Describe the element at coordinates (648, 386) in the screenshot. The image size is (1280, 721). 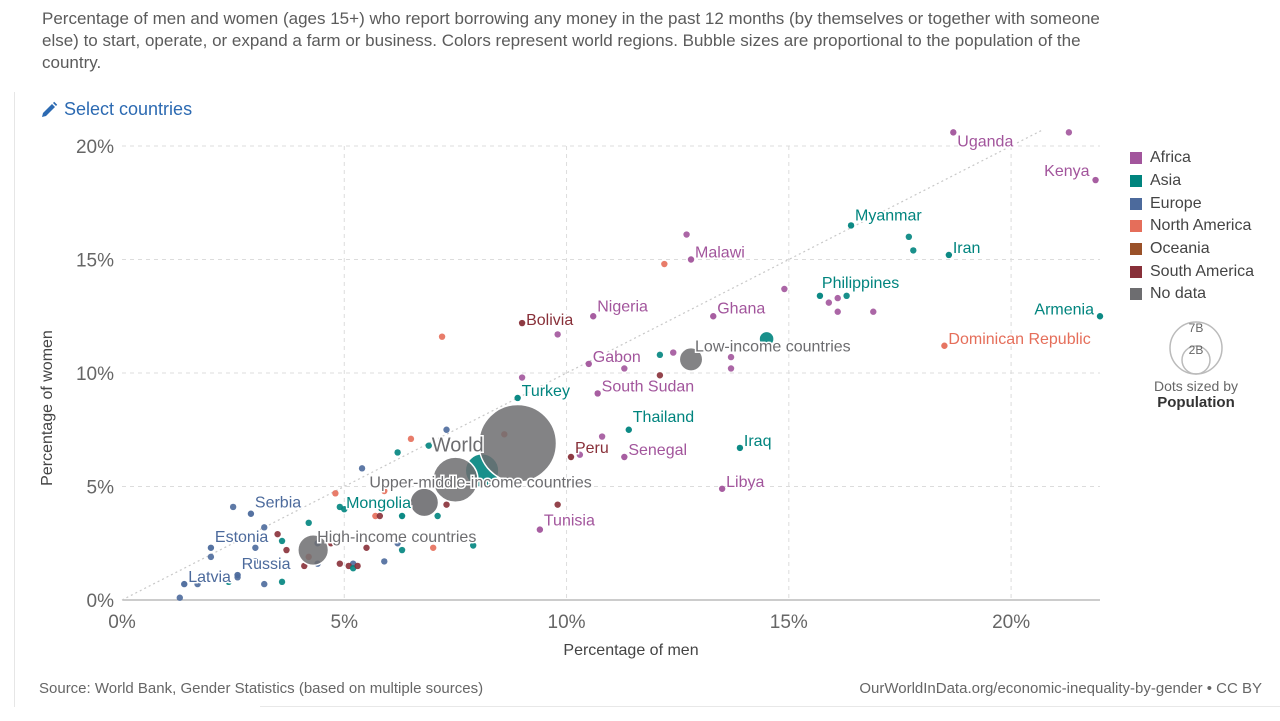
I see `point-label: South Sudan` at that location.